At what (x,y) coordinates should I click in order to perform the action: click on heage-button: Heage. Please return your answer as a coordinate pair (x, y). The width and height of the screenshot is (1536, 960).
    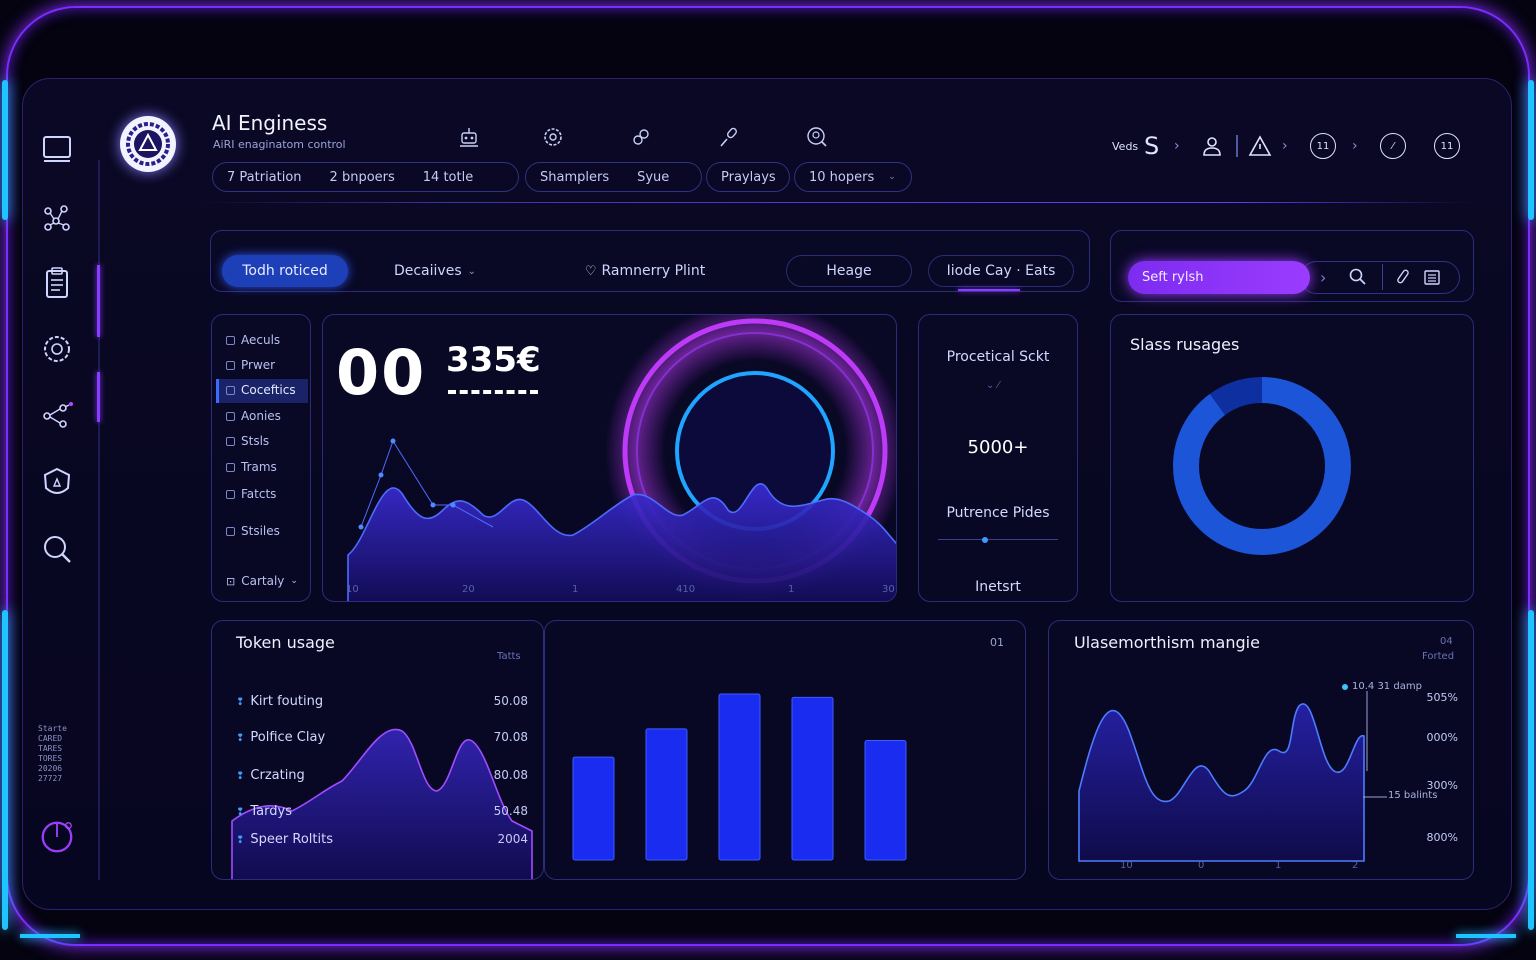
    Looking at the image, I should click on (849, 271).